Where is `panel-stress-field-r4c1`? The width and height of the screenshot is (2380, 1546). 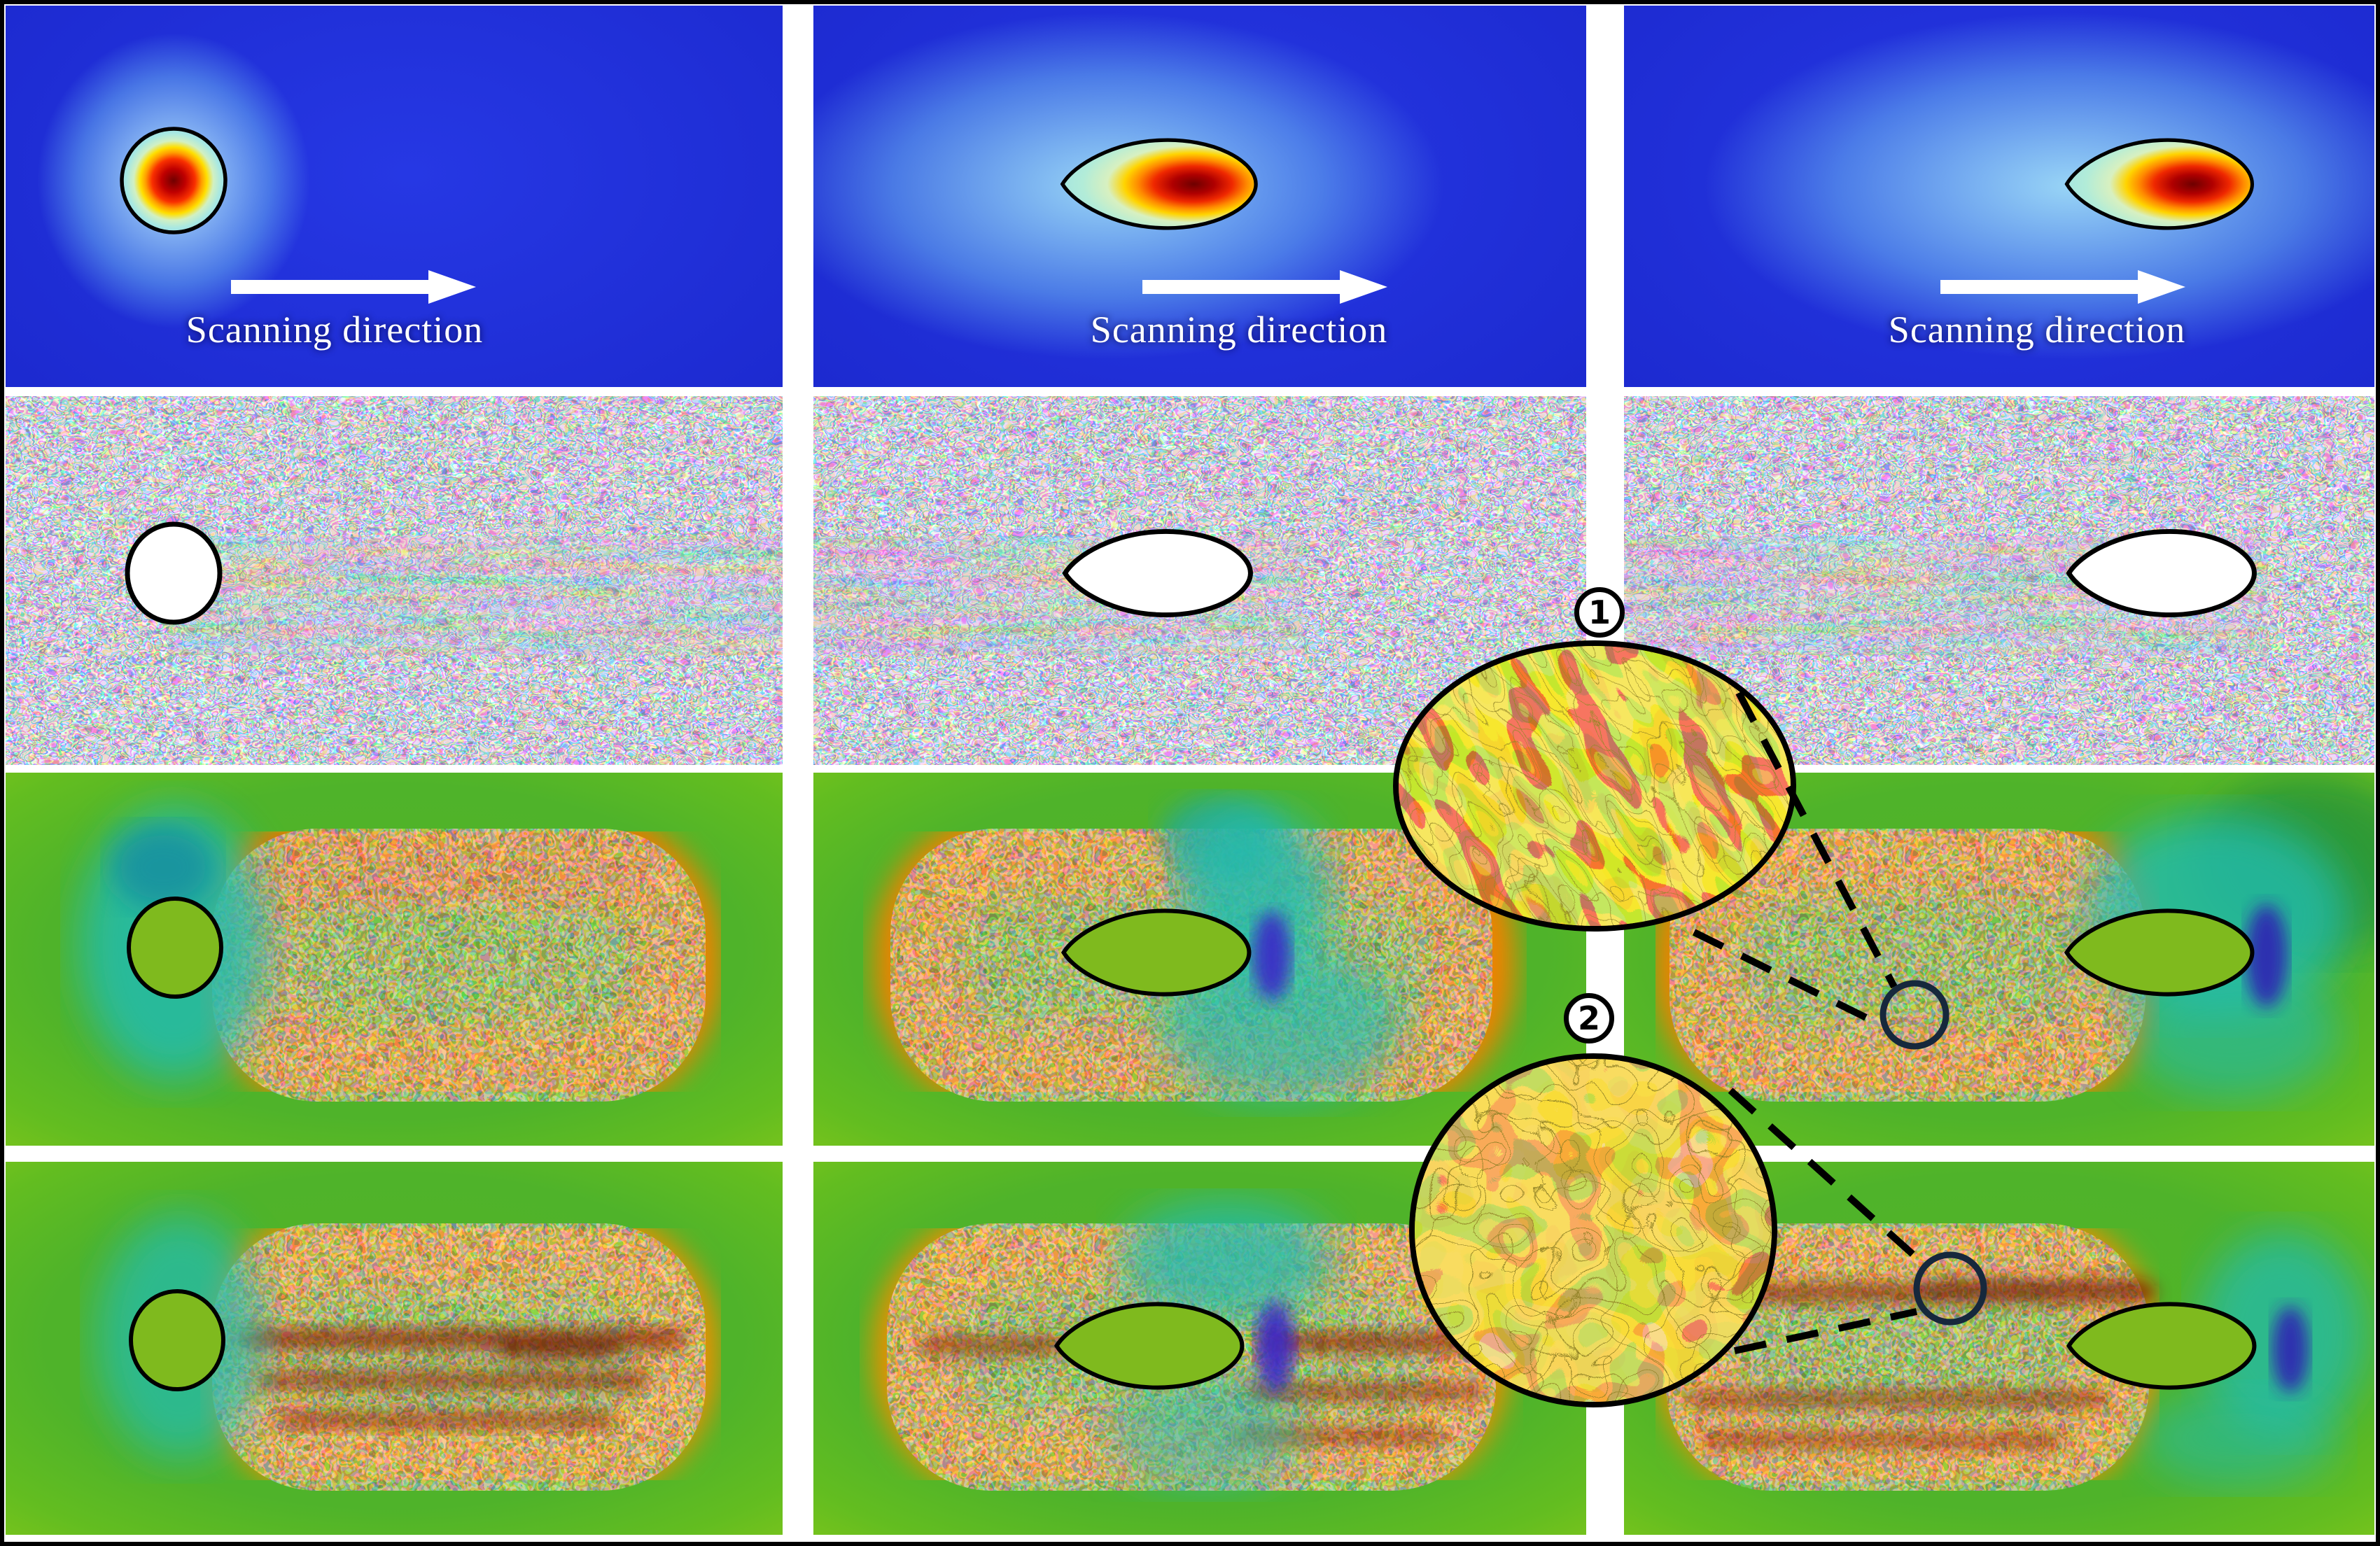
panel-stress-field-r4c1 is located at coordinates (394, 1348).